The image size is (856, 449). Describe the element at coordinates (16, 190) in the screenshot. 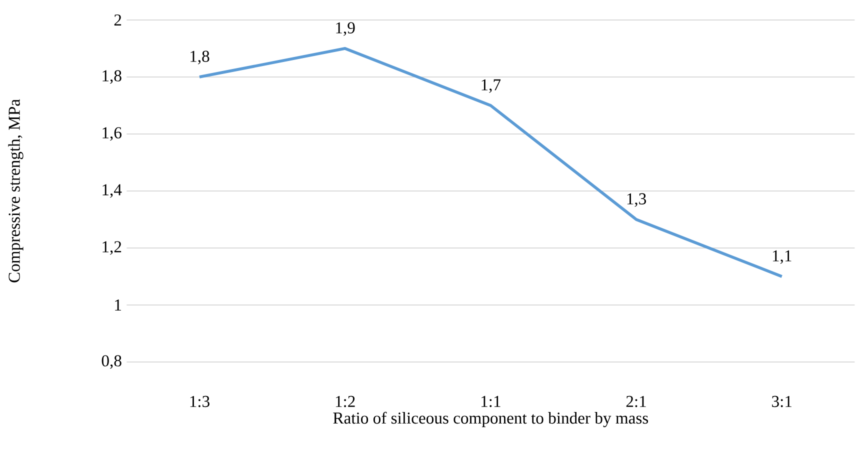

I see `y-axis-title: Compressive strength, MPa` at that location.